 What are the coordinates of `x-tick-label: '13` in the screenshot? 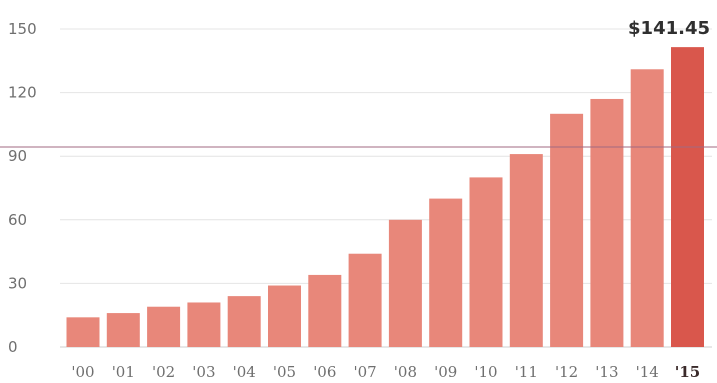 It's located at (606, 372).